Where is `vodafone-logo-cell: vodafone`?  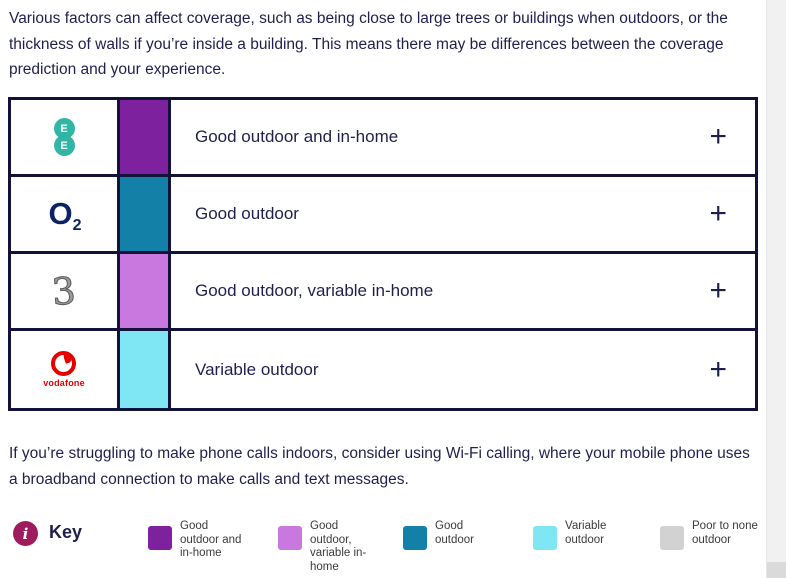 vodafone-logo-cell: vodafone is located at coordinates (65, 369).